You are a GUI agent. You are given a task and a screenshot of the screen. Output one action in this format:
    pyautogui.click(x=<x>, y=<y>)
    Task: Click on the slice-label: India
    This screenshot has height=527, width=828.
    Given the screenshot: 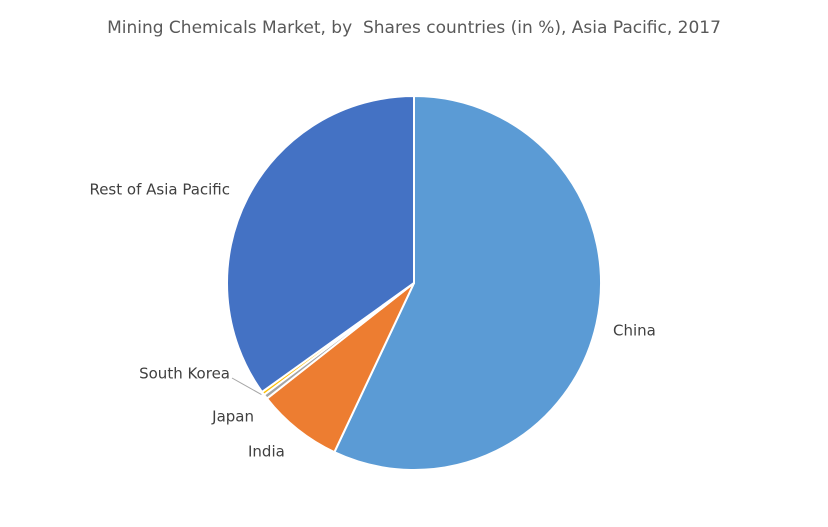 What is the action you would take?
    pyautogui.click(x=266, y=452)
    